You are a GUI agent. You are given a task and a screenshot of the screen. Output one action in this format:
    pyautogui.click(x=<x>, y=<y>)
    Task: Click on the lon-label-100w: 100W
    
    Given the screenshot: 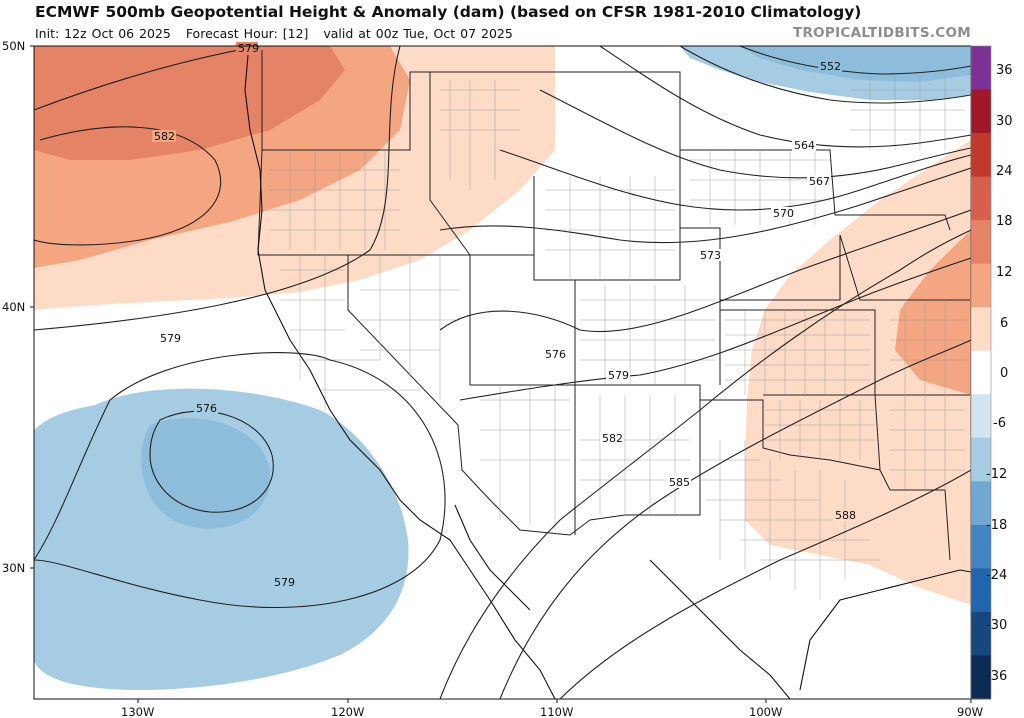 What is the action you would take?
    pyautogui.click(x=765, y=711)
    